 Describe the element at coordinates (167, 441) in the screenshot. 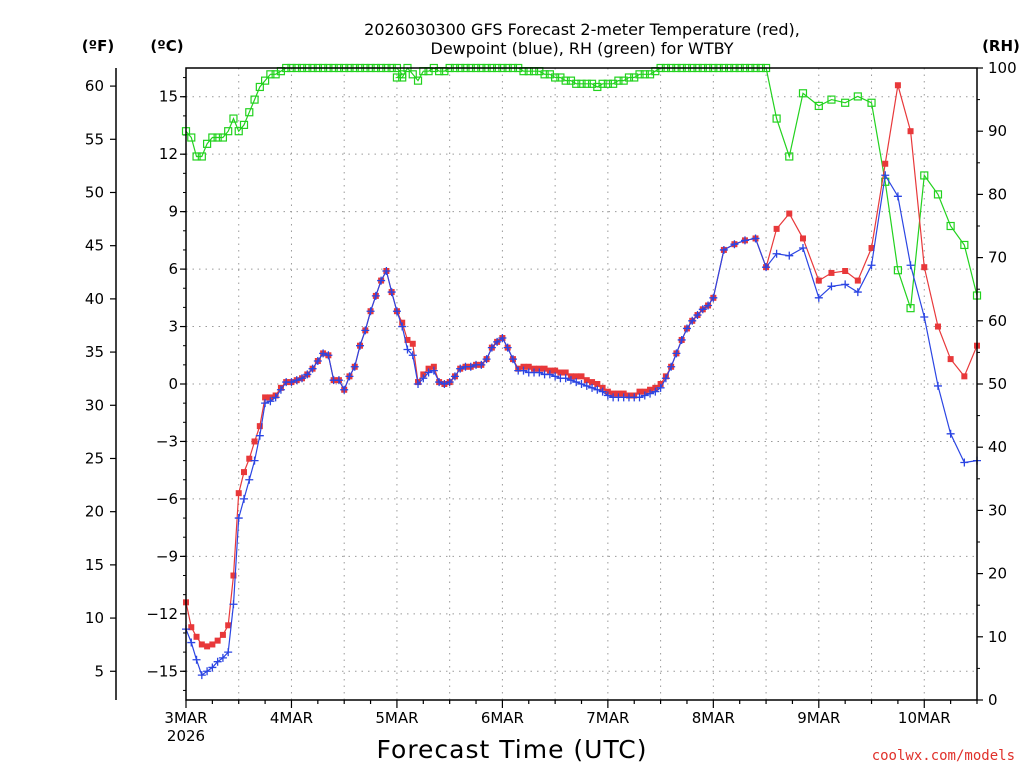

I see `celsius-tick-label: −3` at that location.